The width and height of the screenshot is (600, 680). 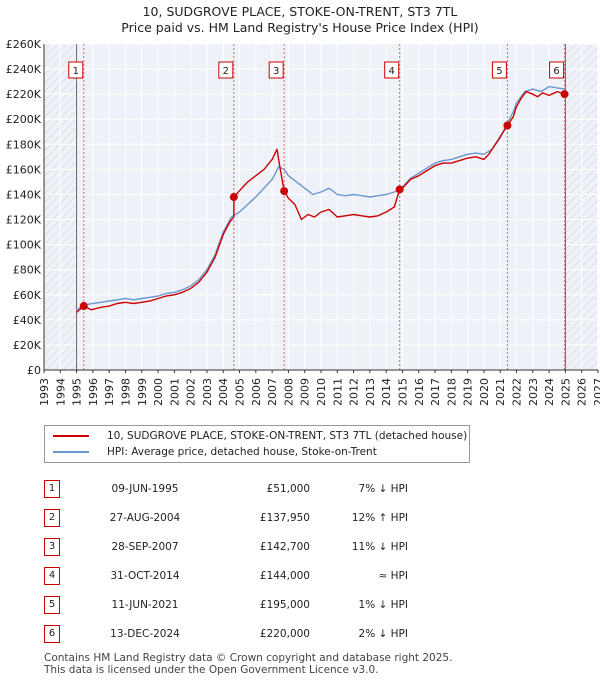 I want to click on sale-label-number: 5, so click(x=499, y=71).